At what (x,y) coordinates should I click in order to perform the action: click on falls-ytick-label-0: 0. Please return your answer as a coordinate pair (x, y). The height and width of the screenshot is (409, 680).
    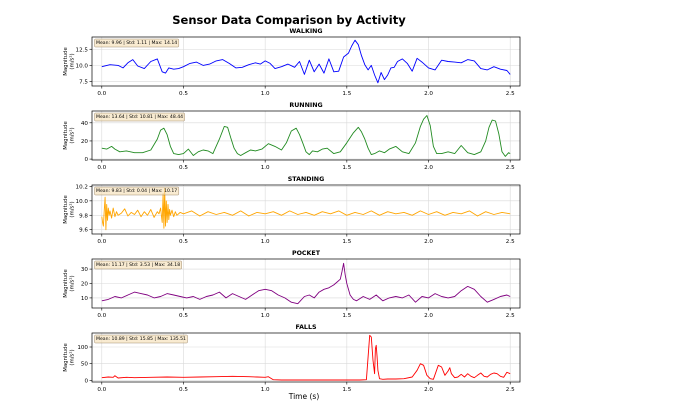
    Looking at the image, I should click on (86, 381).